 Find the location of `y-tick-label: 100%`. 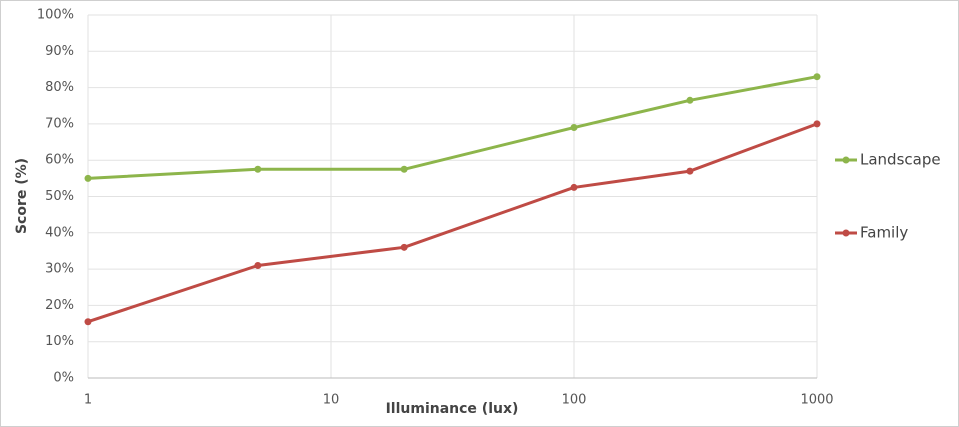

y-tick-label: 100% is located at coordinates (55, 15).